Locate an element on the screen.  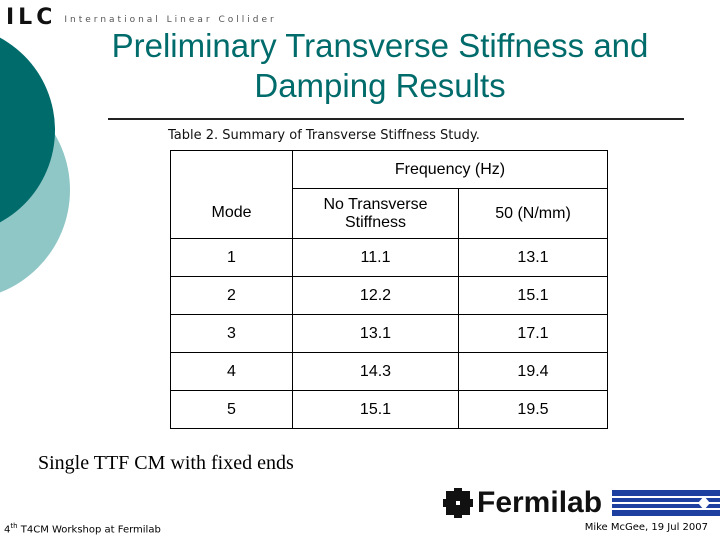
footer-event: 4th T4CM Workshop at Fermilab is located at coordinates (82, 528).